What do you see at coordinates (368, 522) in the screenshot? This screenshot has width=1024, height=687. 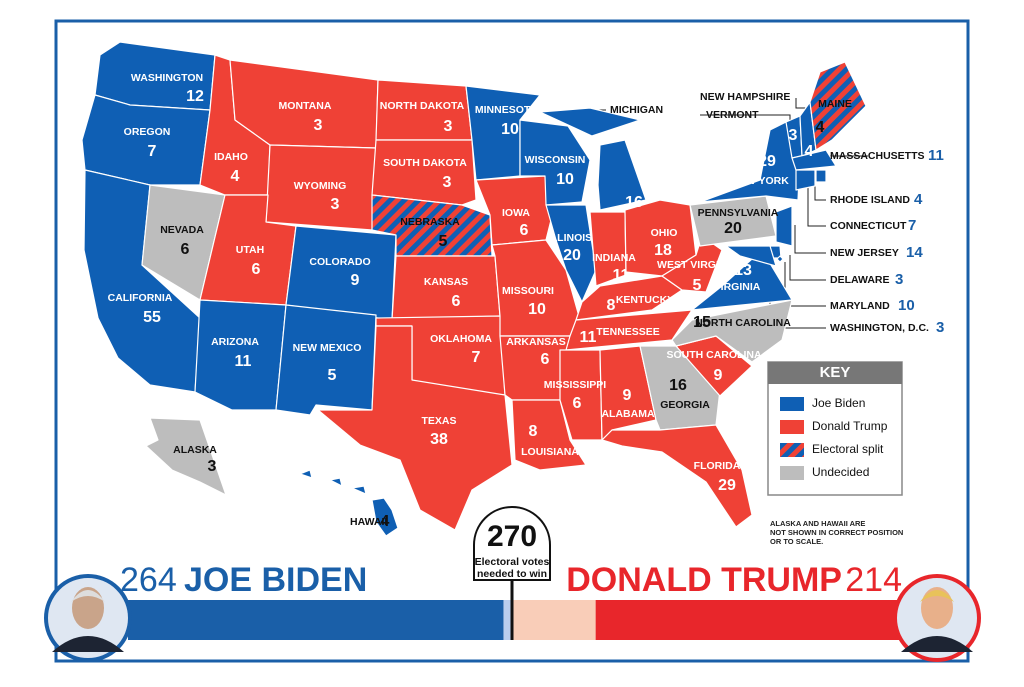 I see `state-name: HAWAII` at bounding box center [368, 522].